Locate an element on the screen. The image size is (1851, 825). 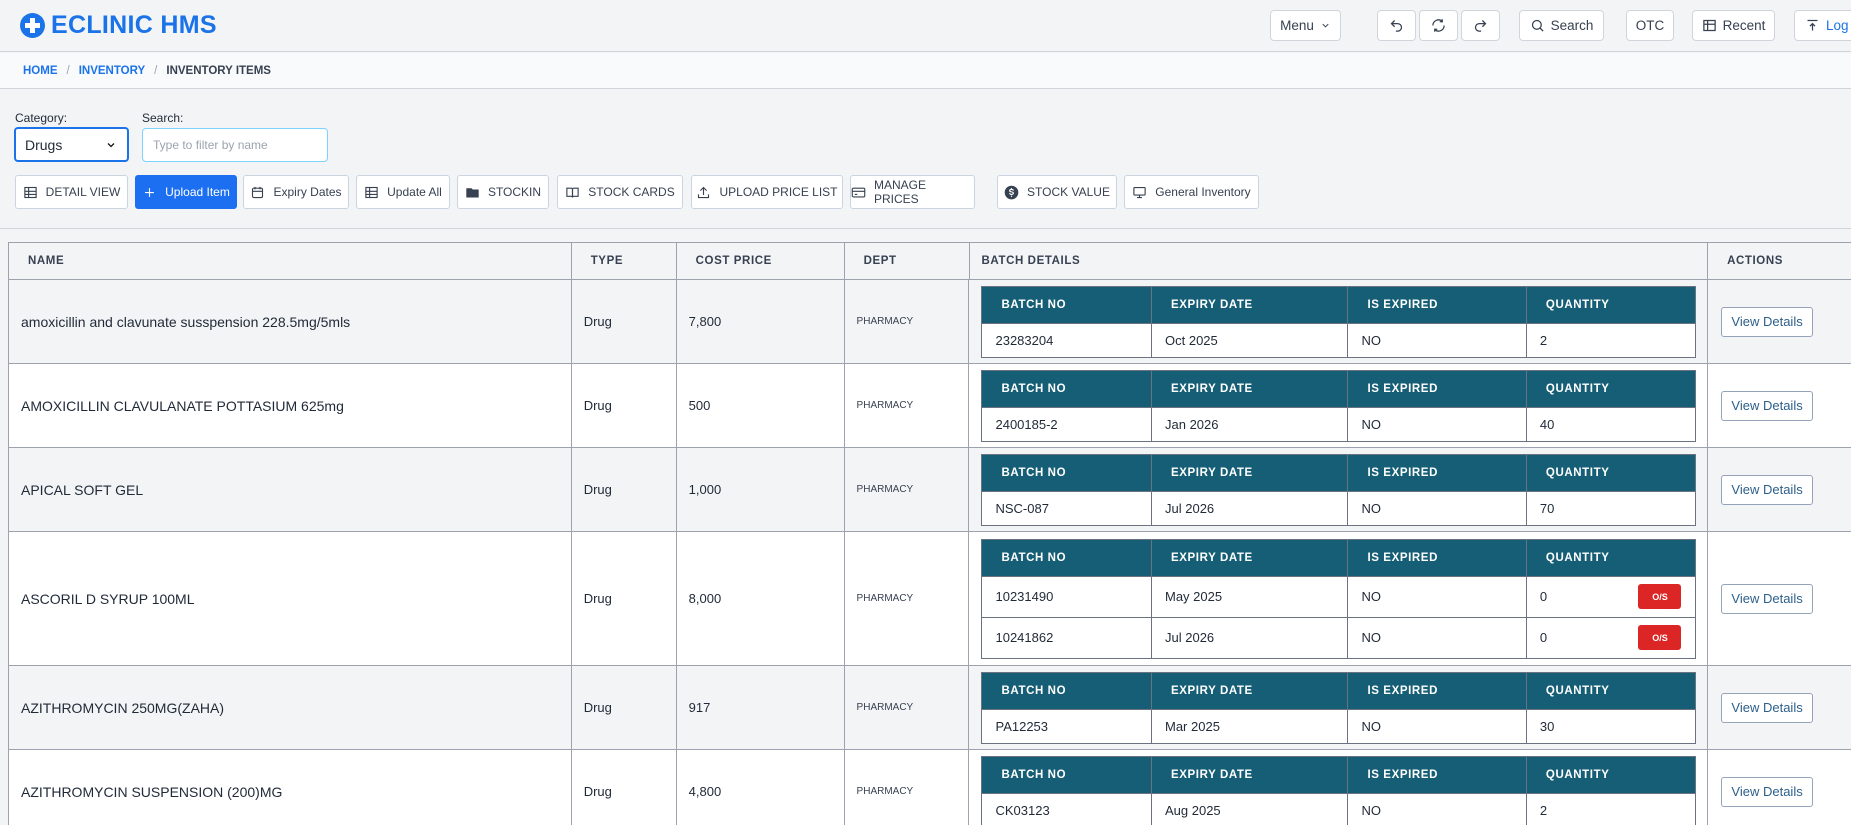
category-label: Category: is located at coordinates (41, 118).